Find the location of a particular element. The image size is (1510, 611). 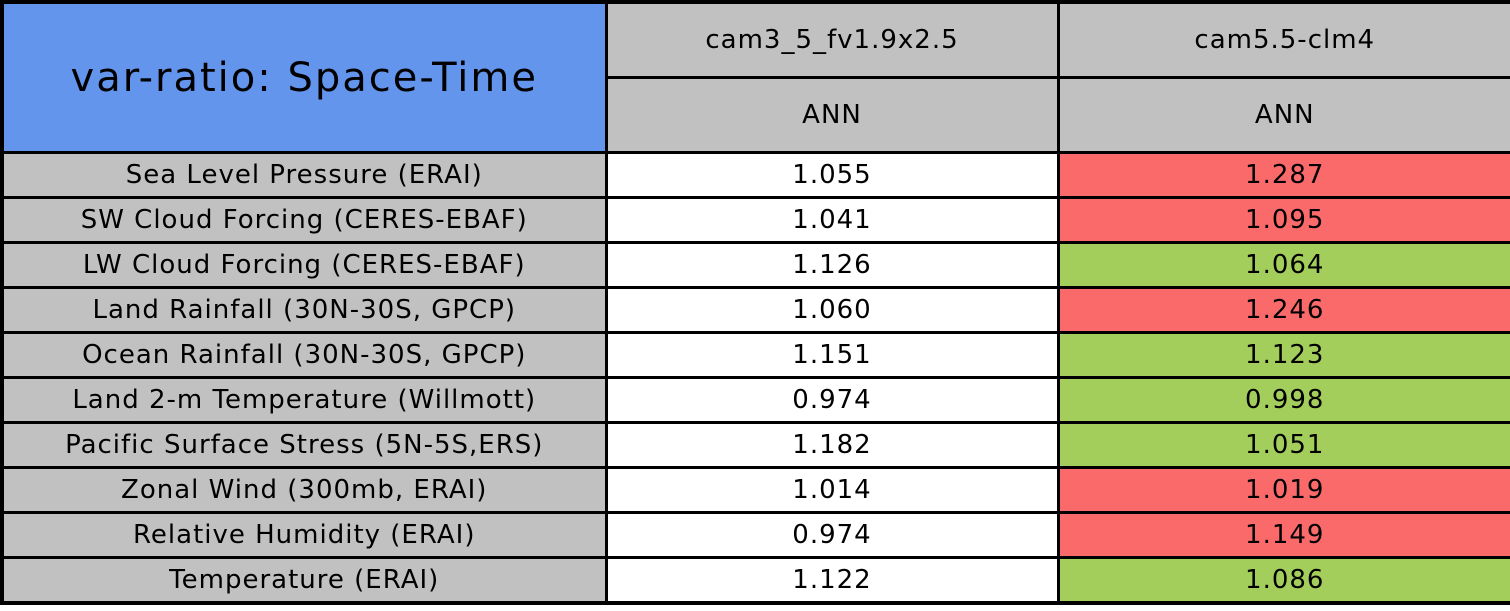

table-title: var-ratio: Space-Time is located at coordinates (304, 77).